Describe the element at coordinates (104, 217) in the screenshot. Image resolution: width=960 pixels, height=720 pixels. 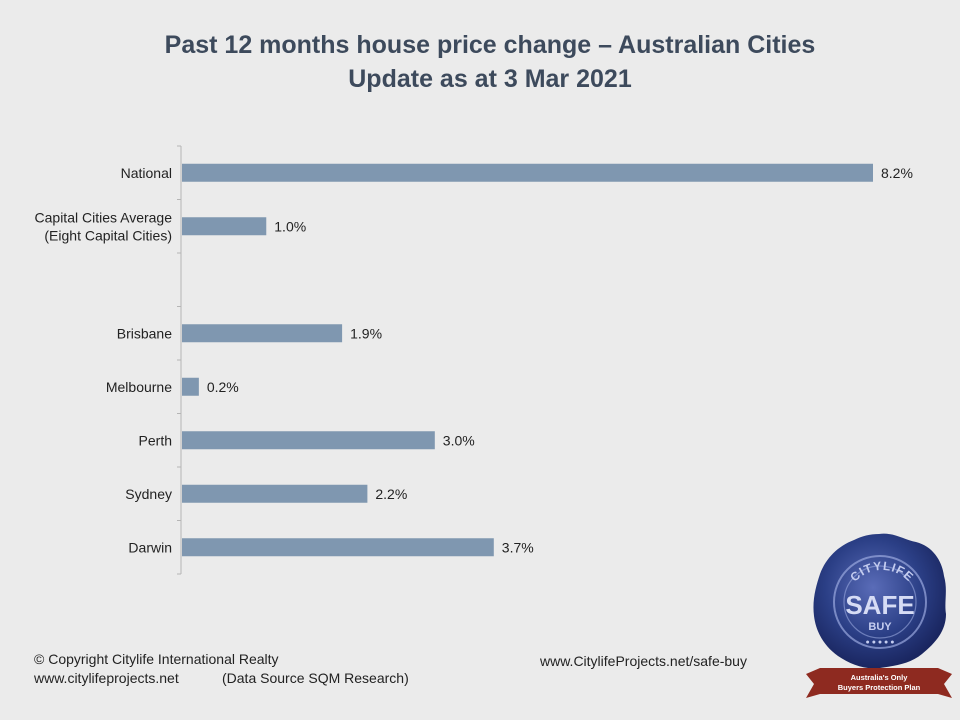
I see `category-label: Capital Cities Average` at that location.